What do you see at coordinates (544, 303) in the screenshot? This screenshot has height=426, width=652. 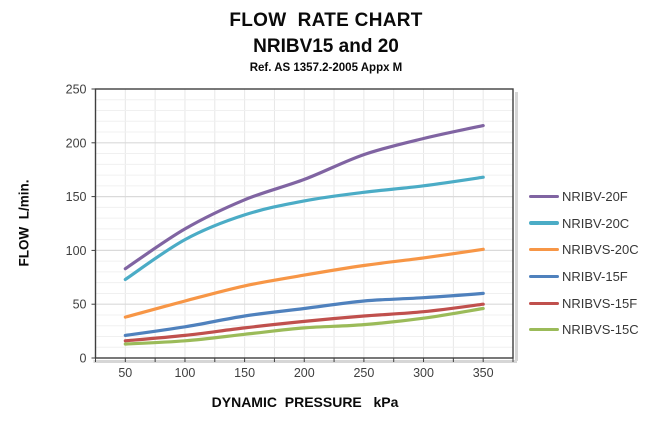 I see `legend-swatch-NRIBVS-15F` at bounding box center [544, 303].